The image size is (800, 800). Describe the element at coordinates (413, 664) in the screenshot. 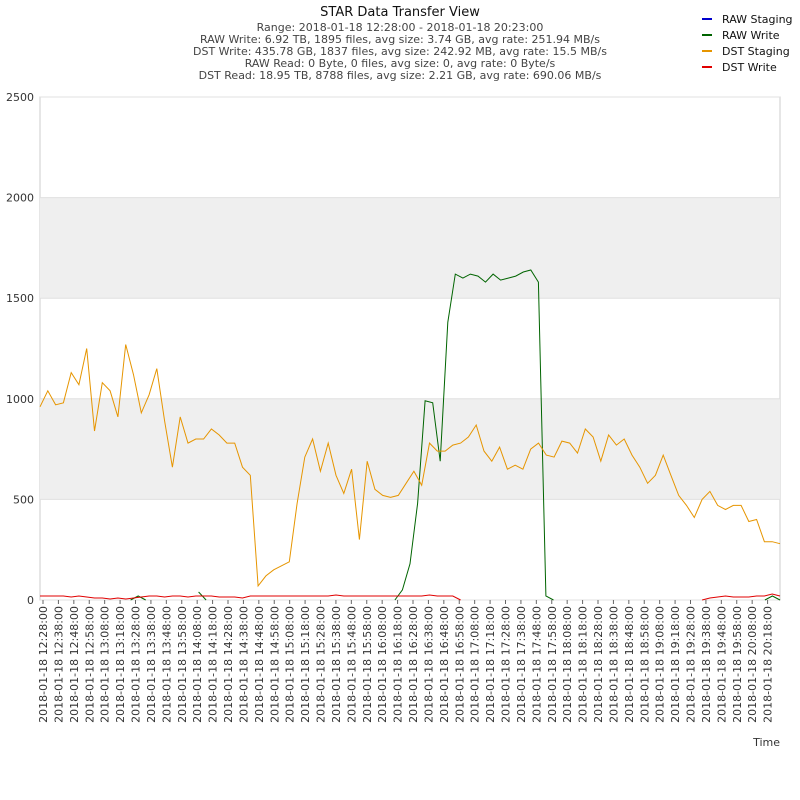

I see `x-tick-label: 2018-01-18 16:28:00` at that location.